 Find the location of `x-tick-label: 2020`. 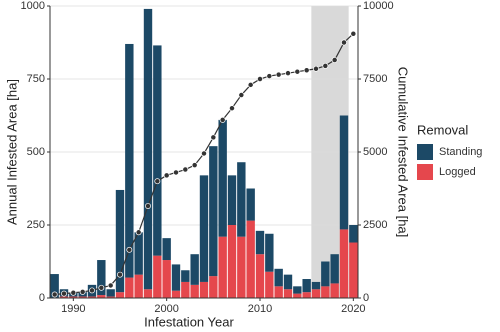

x-tick-label: 2020 is located at coordinates (353, 309).